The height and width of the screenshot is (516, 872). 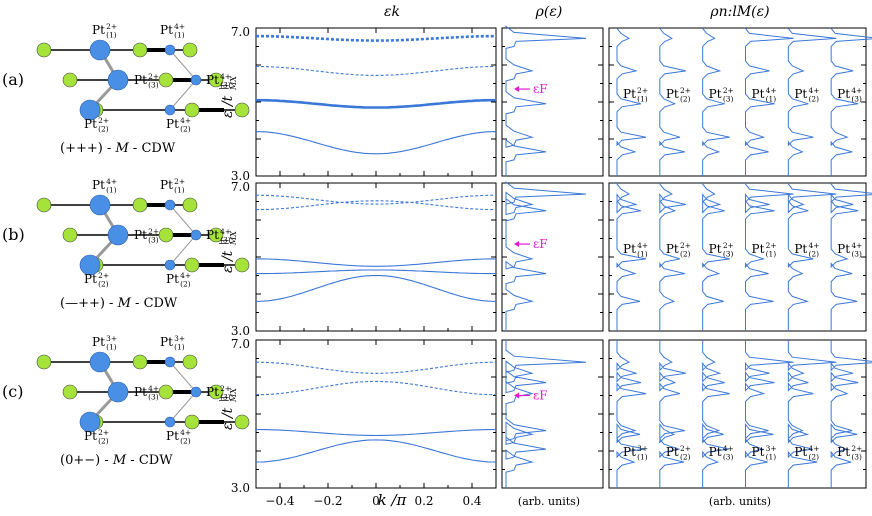 I want to click on site-label-4: Pt 2+(1), so click(x=764, y=249).